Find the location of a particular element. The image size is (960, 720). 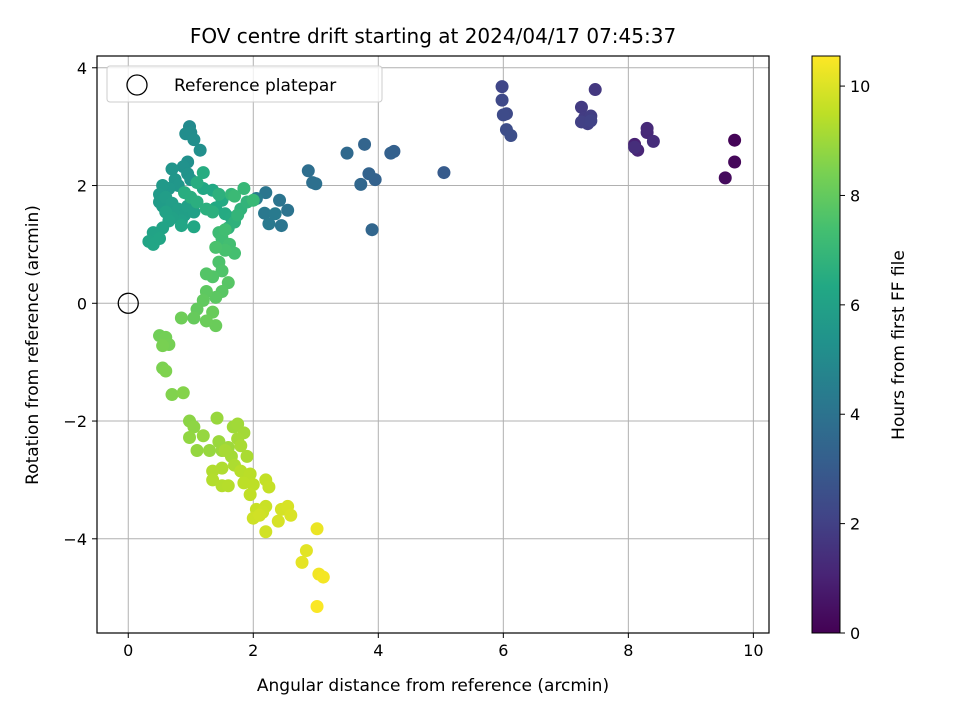

y-tick-label: 2 is located at coordinates (82, 186).